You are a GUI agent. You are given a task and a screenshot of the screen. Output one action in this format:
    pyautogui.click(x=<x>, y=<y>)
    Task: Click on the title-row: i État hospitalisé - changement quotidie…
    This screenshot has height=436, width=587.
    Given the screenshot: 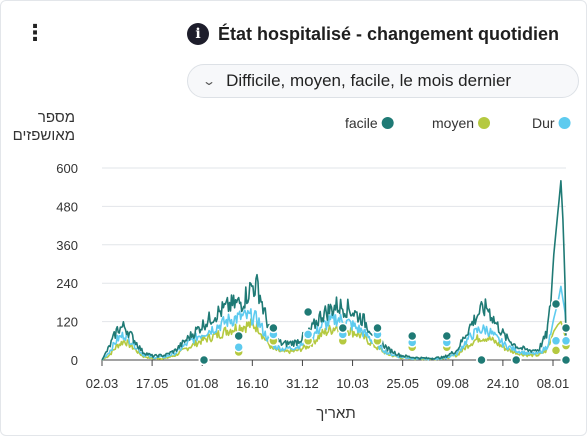 What is the action you would take?
    pyautogui.click(x=373, y=34)
    